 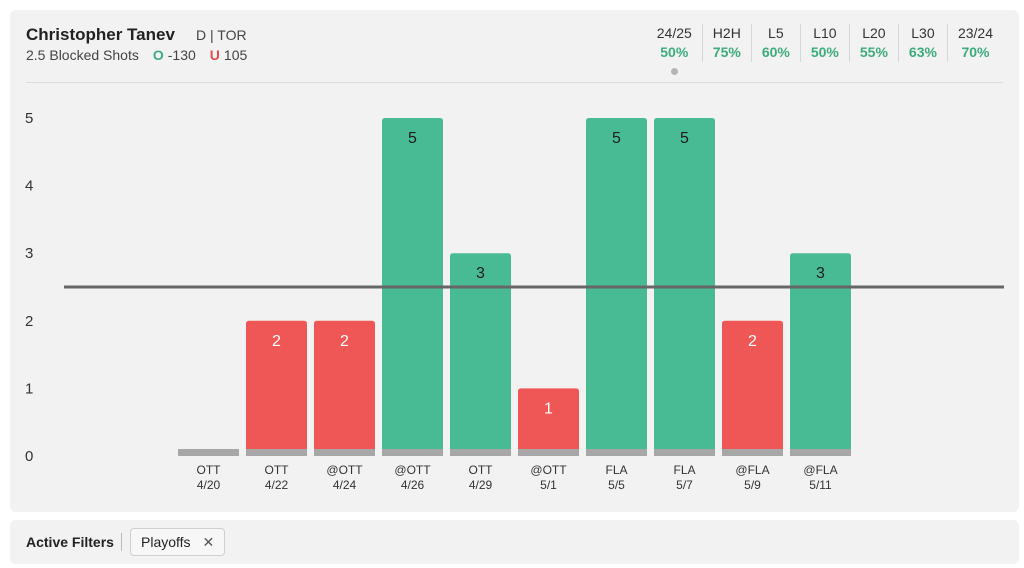 What do you see at coordinates (209, 485) in the screenshot?
I see `x-tick-date: 4/20` at bounding box center [209, 485].